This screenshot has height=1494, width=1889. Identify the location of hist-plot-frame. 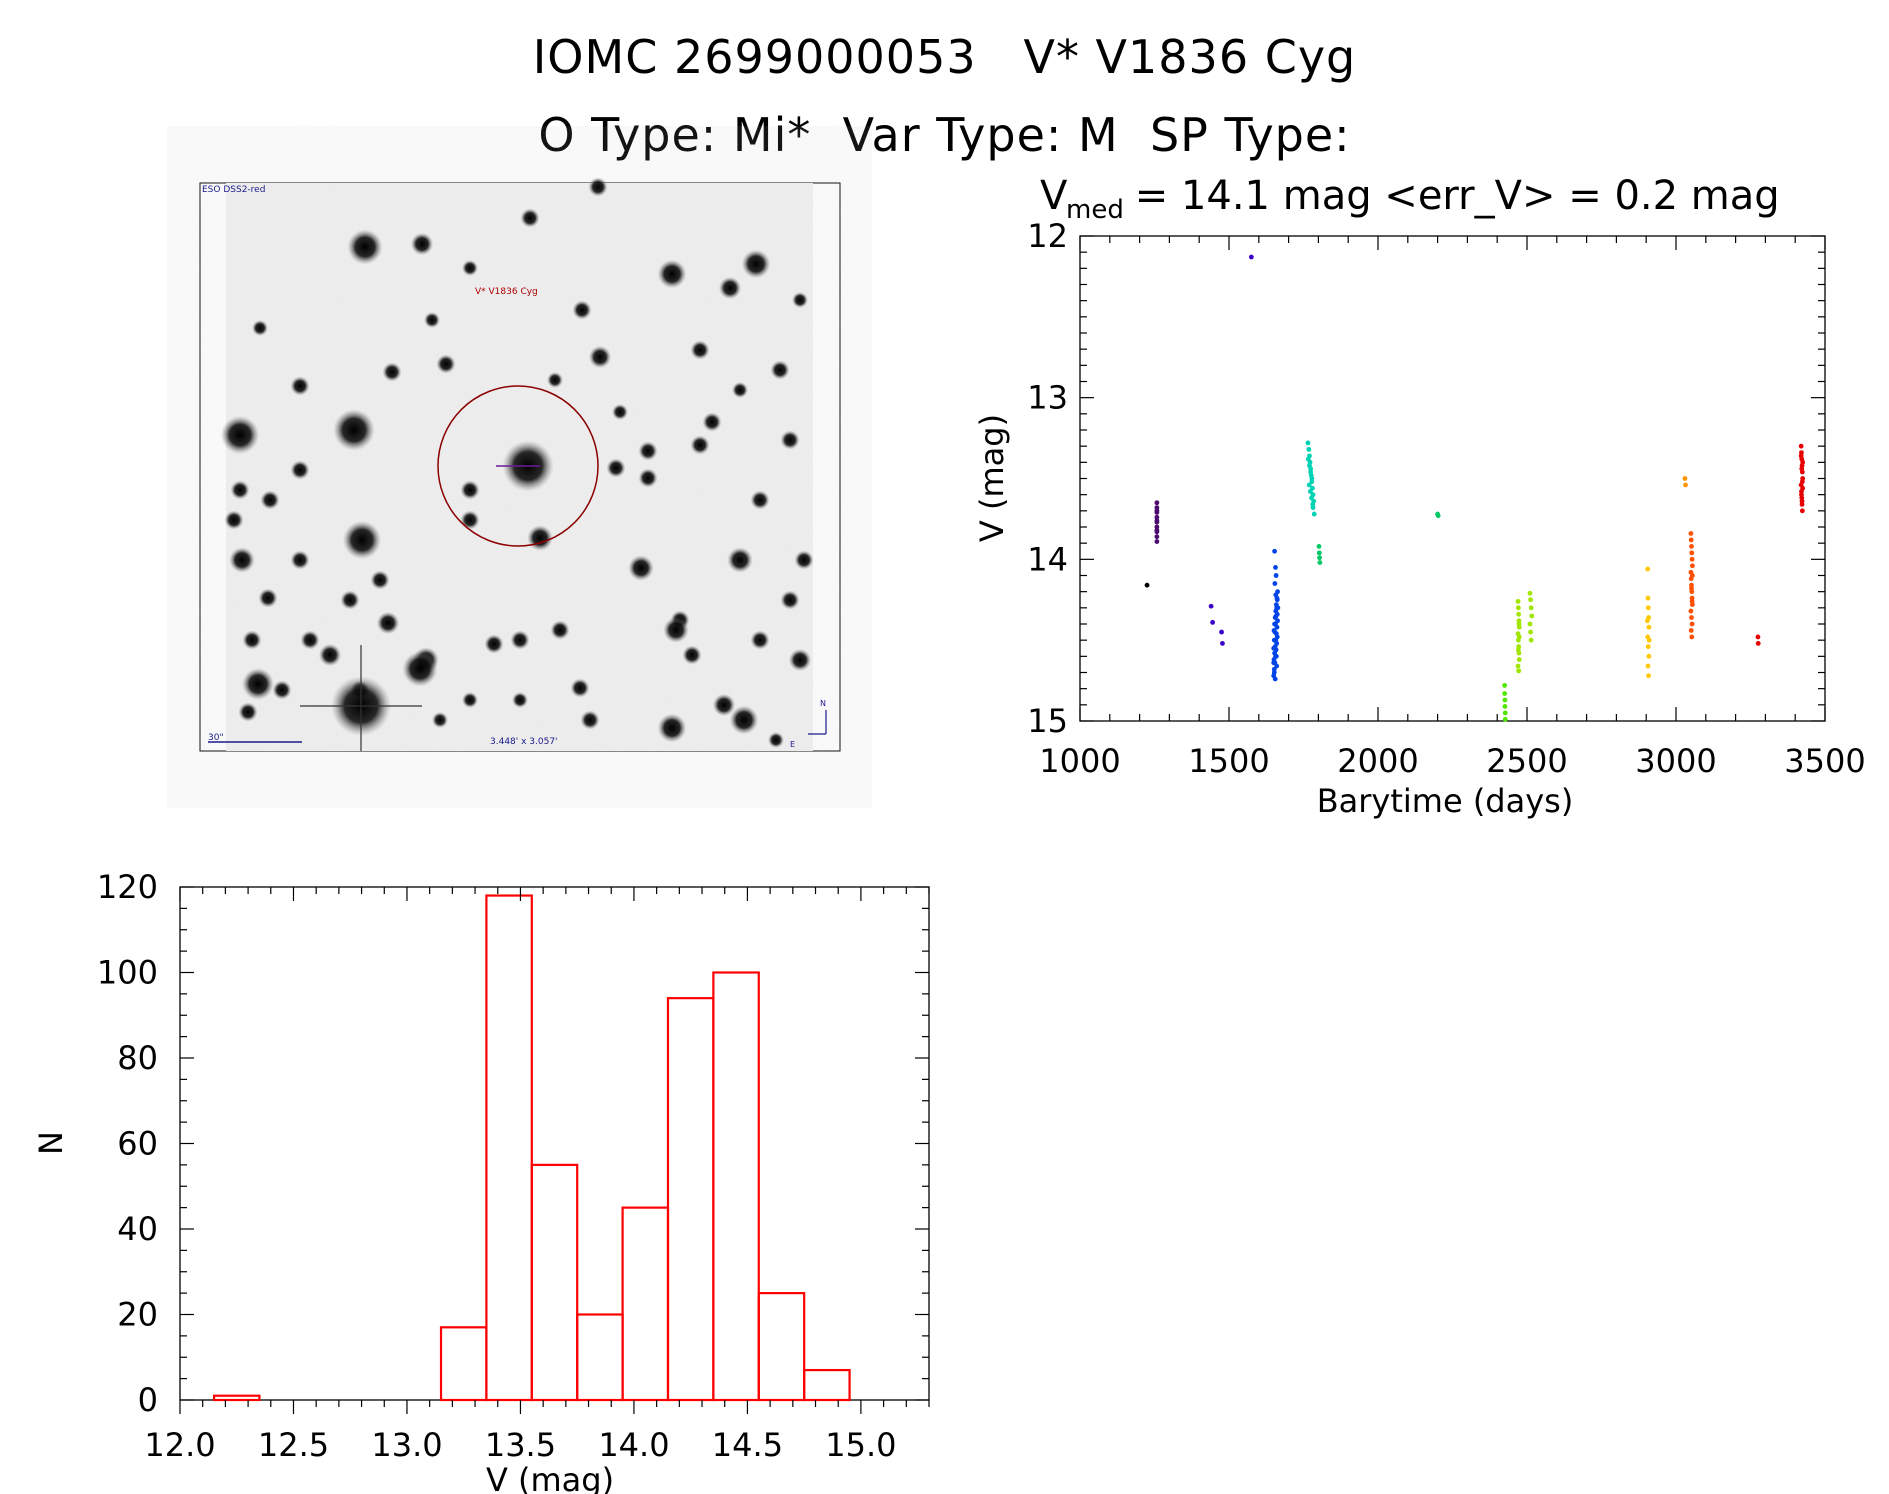
(554, 1143).